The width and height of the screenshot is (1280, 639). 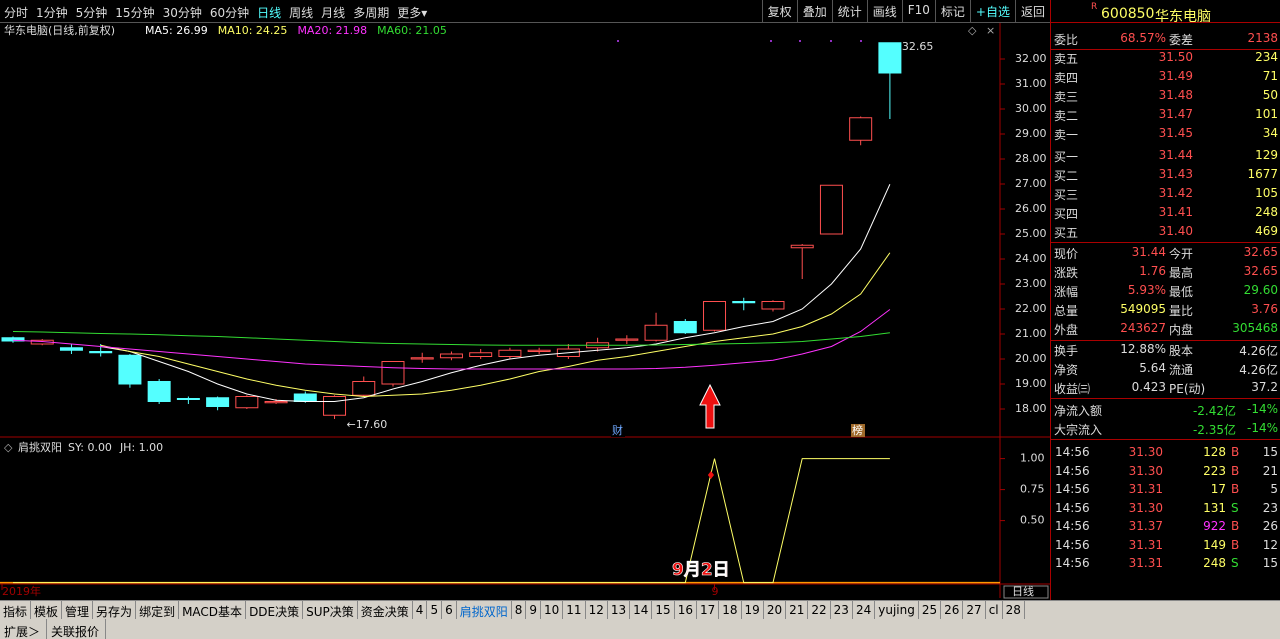 What do you see at coordinates (330, 610) in the screenshot?
I see `indicator-tab: SUP决策` at bounding box center [330, 610].